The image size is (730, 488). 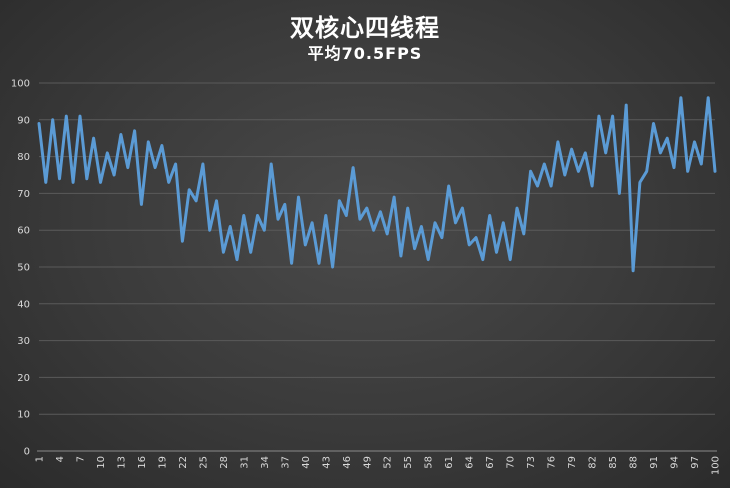 I want to click on x-tick-label: 19, so click(x=162, y=462).